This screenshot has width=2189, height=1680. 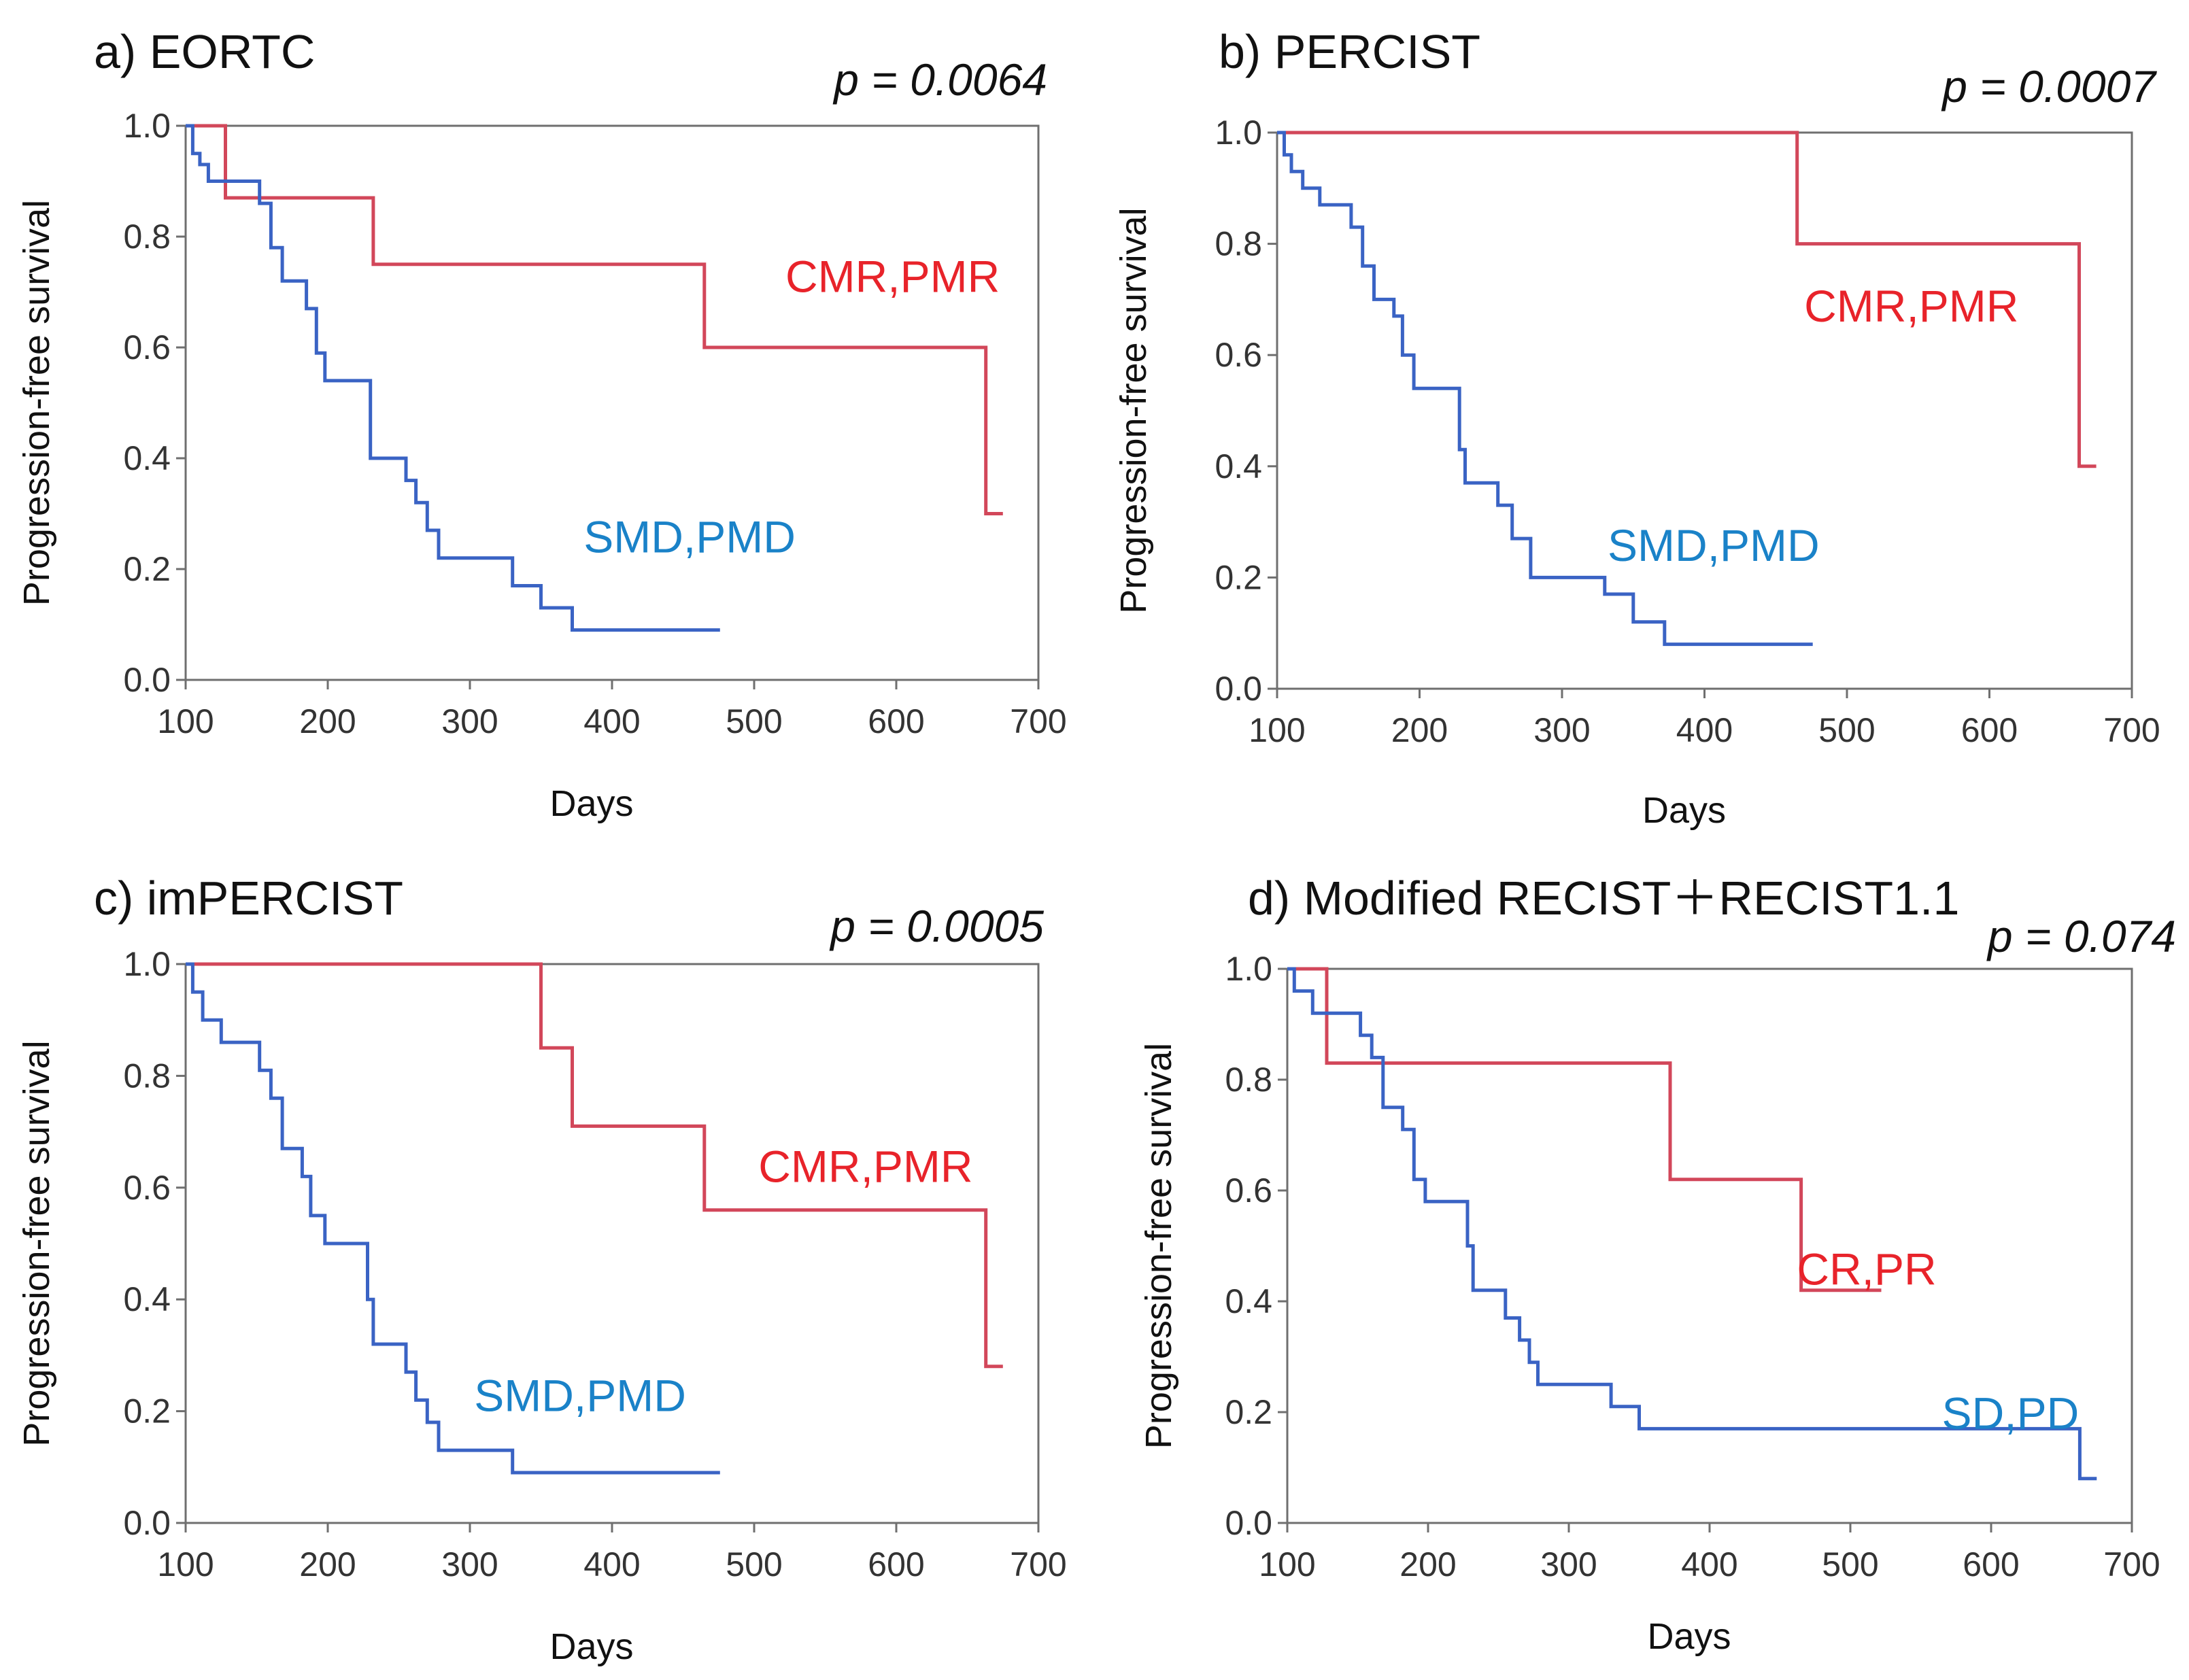 I want to click on series-label: CR,PR, so click(x=1866, y=1270).